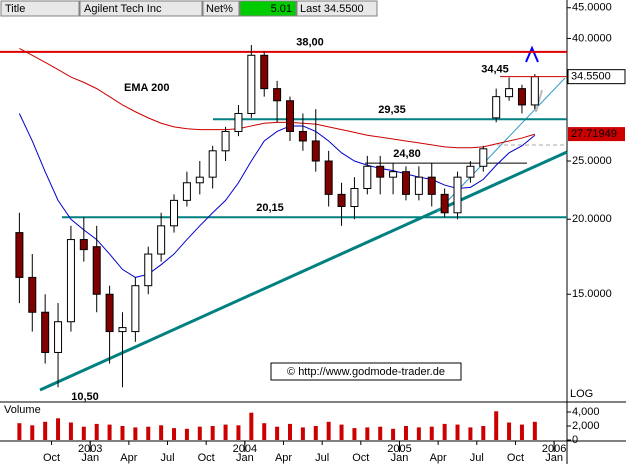  What do you see at coordinates (575, 440) in the screenshot?
I see `volume-tick-label: 0` at bounding box center [575, 440].